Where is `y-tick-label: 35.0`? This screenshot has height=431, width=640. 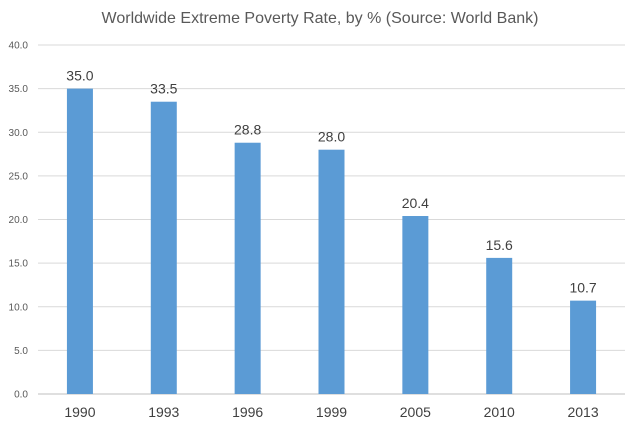
y-tick-label: 35.0 is located at coordinates (19, 89).